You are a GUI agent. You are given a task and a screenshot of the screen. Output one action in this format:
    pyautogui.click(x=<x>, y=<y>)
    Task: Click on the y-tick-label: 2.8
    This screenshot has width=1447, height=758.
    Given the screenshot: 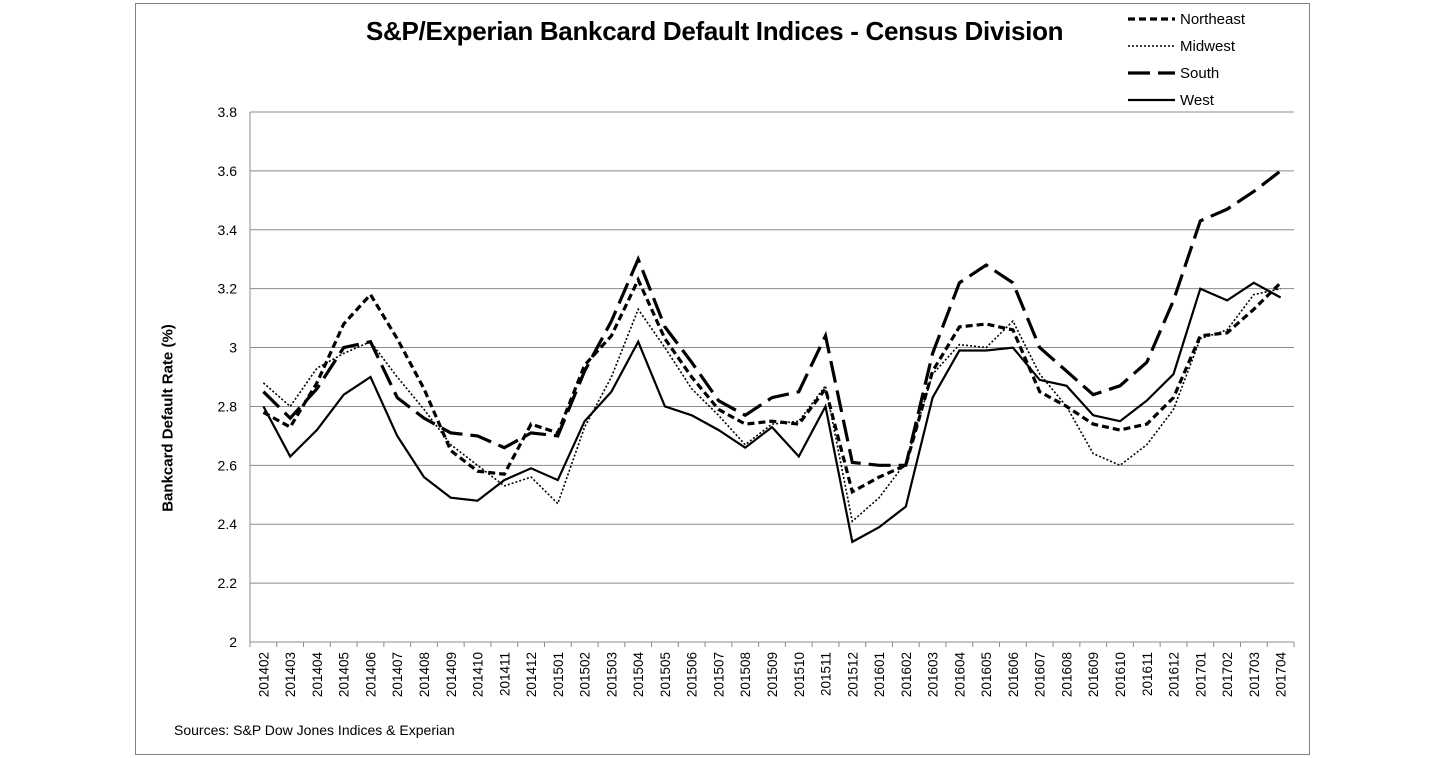 What is the action you would take?
    pyautogui.click(x=228, y=406)
    